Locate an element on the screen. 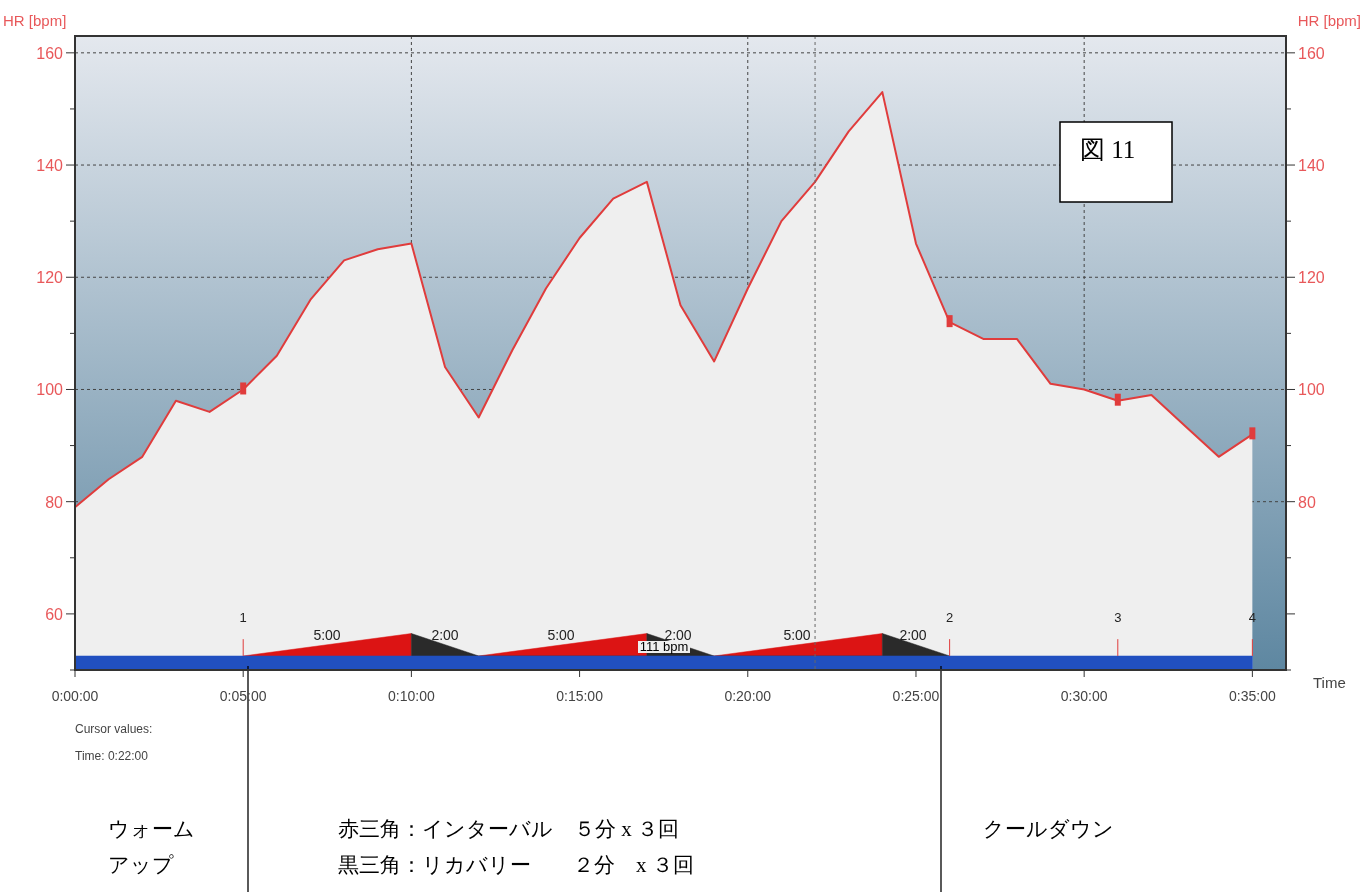 The height and width of the screenshot is (892, 1364). text: 黒三角：リカバリー ２分 x ３回 is located at coordinates (516, 865).